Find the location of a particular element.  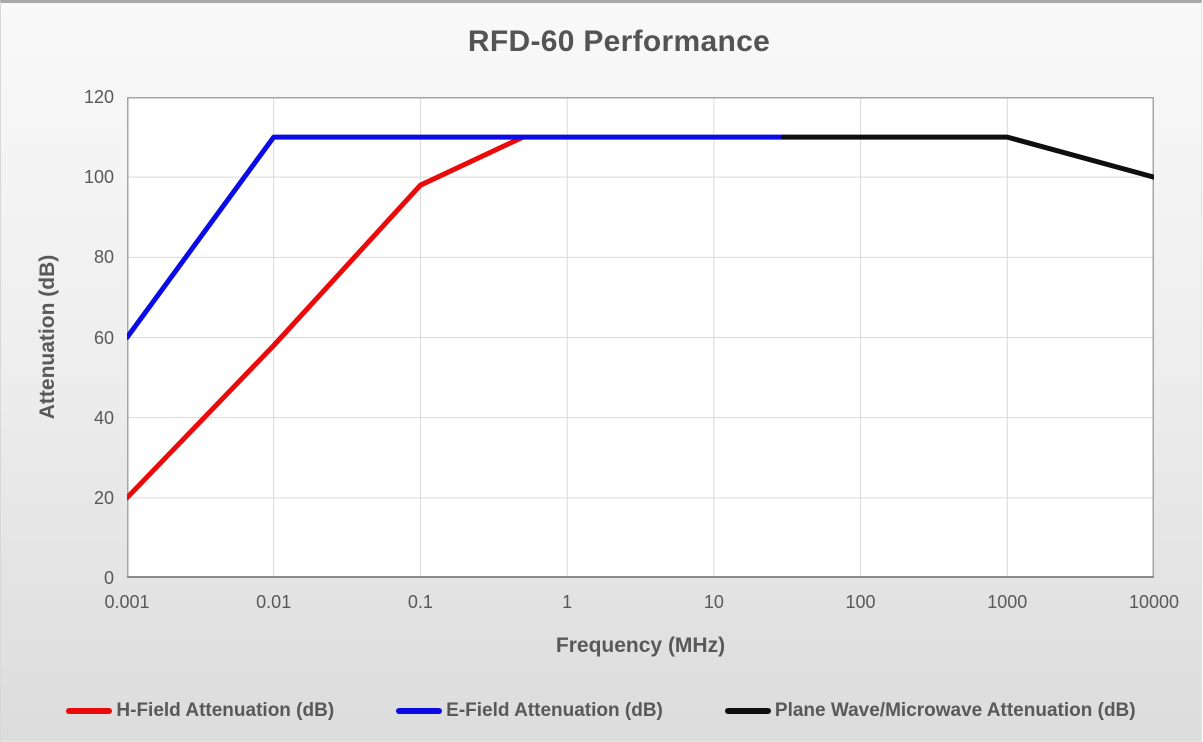

plane-wave-line-swatch-icon is located at coordinates (747, 711).